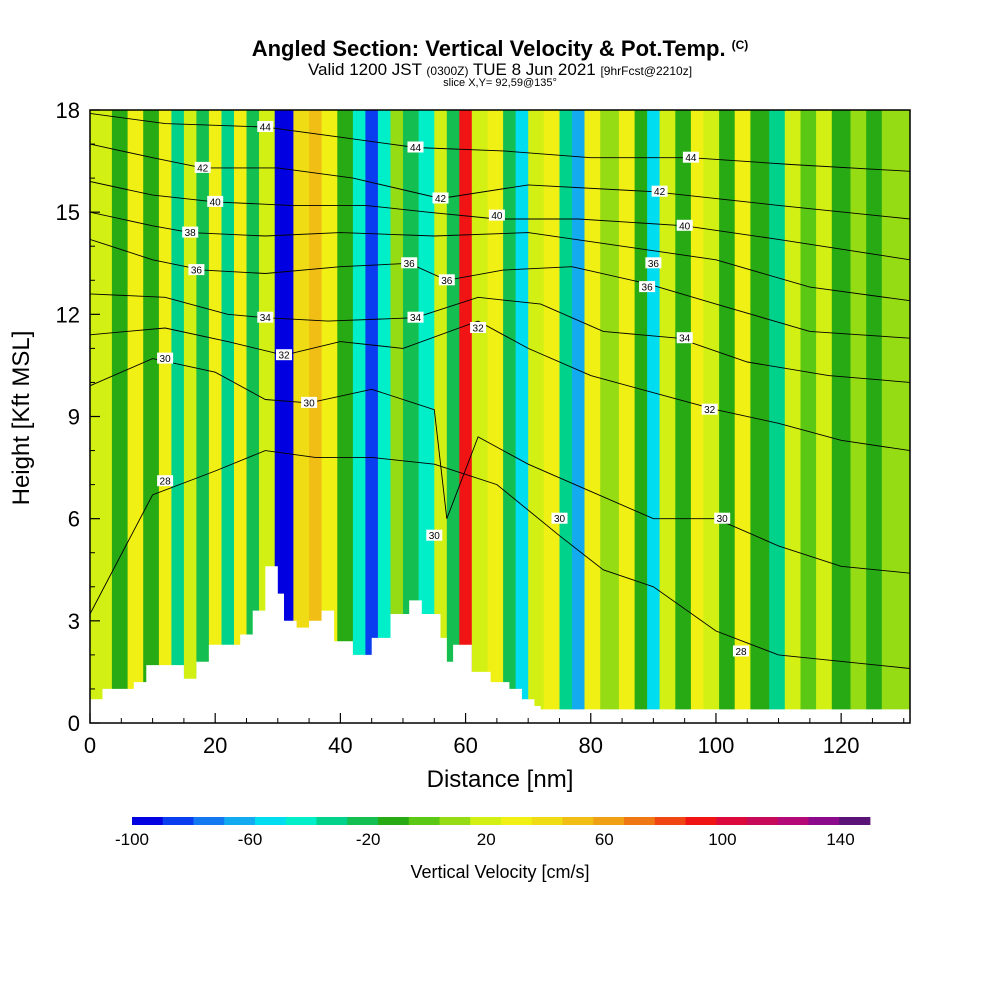 The image size is (1000, 1000). What do you see at coordinates (465, 745) in the screenshot?
I see `x-tick-label: 60` at bounding box center [465, 745].